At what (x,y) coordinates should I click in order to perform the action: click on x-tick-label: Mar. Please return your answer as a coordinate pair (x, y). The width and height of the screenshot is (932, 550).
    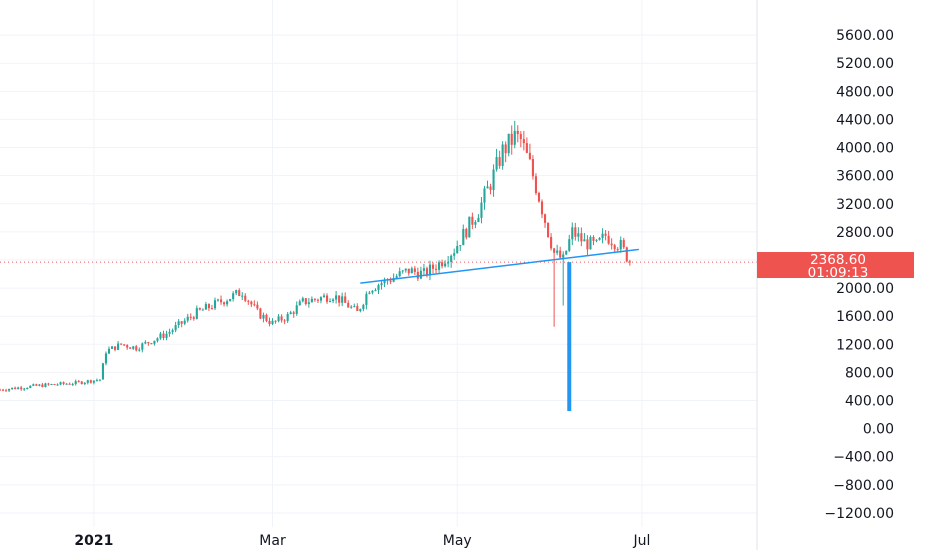
    Looking at the image, I should click on (272, 541).